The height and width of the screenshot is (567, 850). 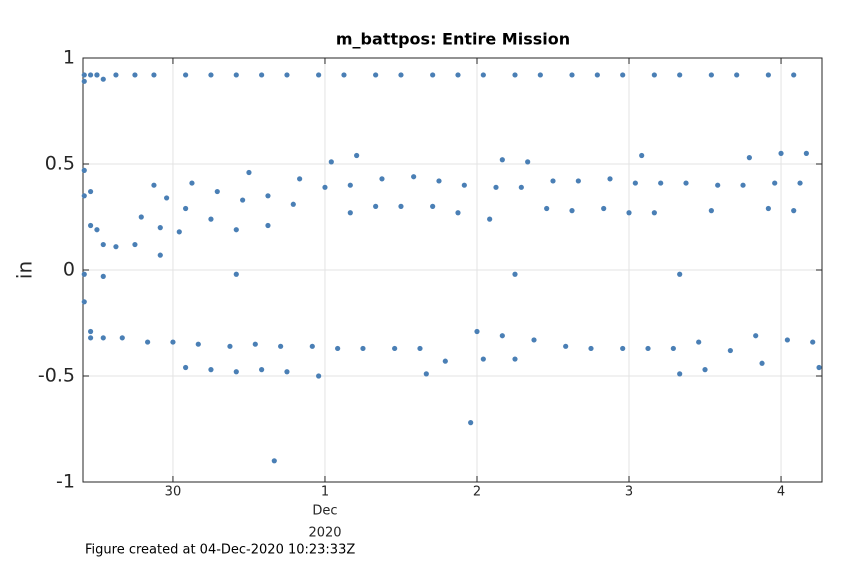 I want to click on y-tick-label: 1, so click(x=69, y=58).